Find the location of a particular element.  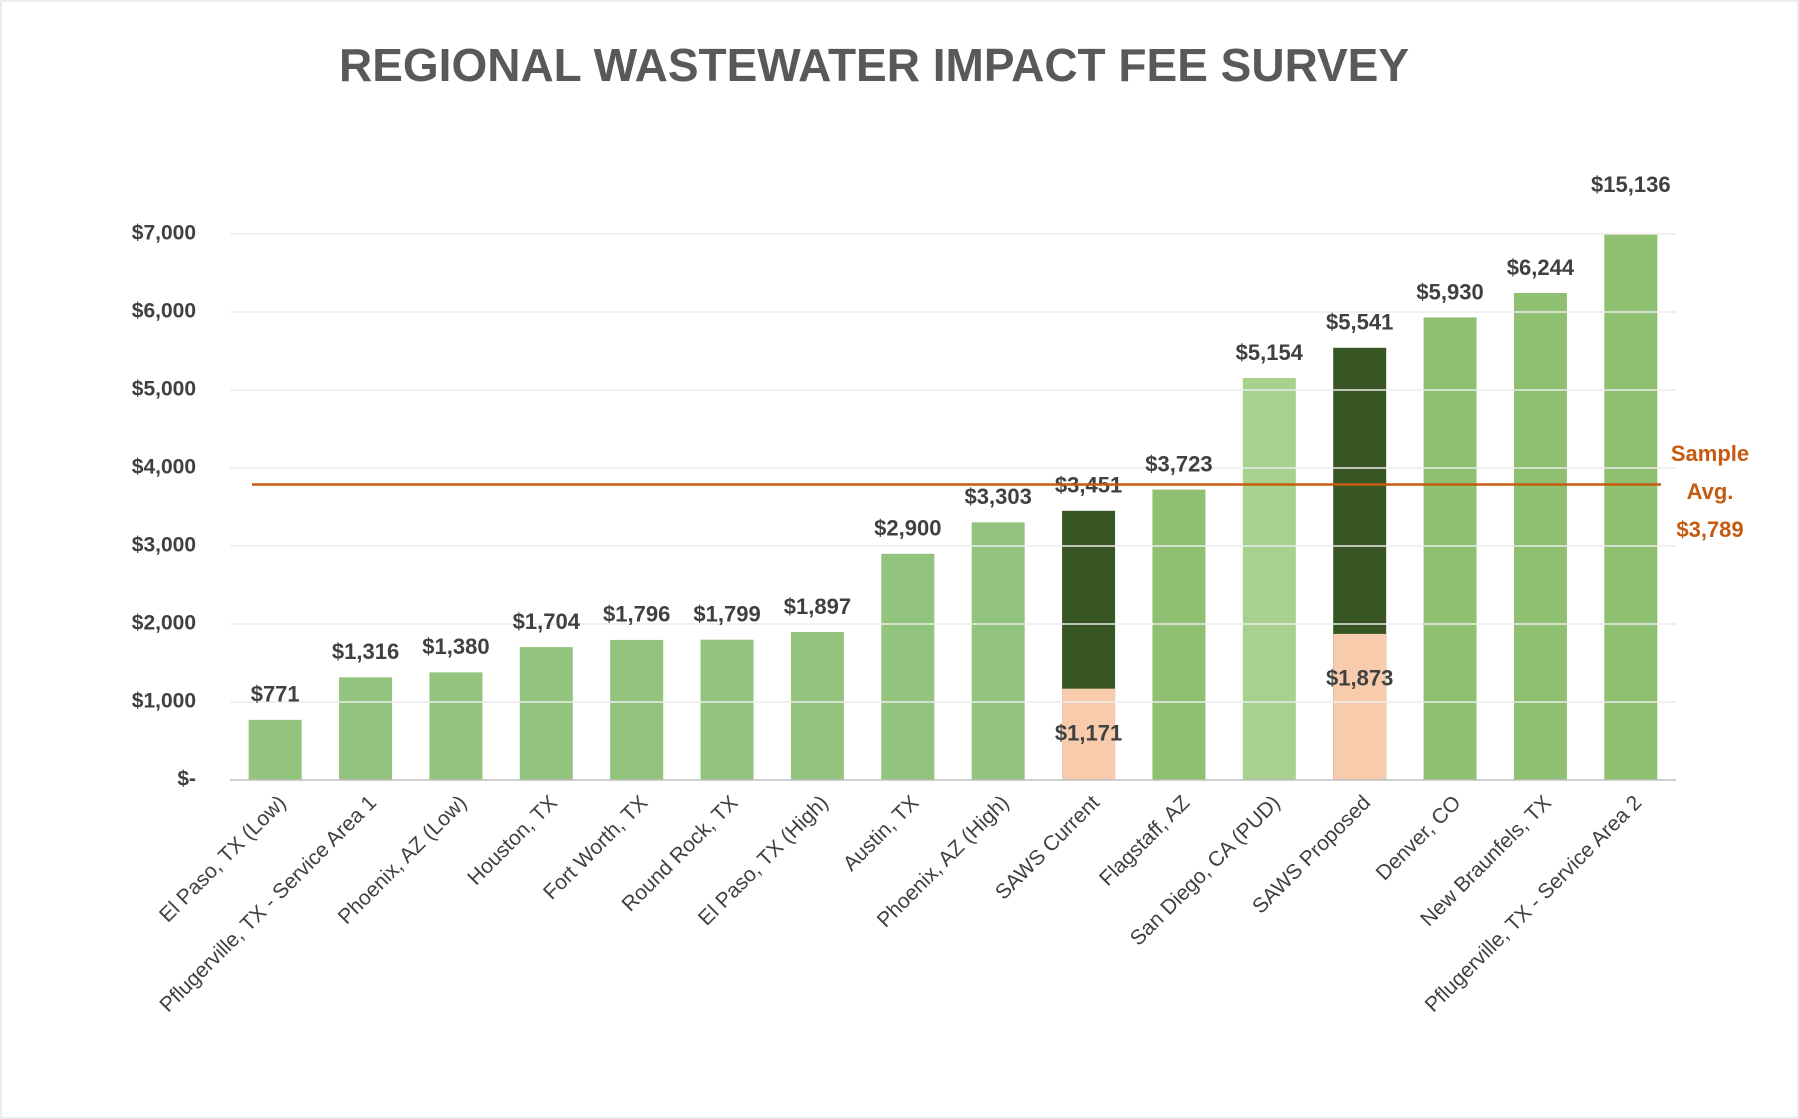

reference-label: Sample is located at coordinates (1710, 453).